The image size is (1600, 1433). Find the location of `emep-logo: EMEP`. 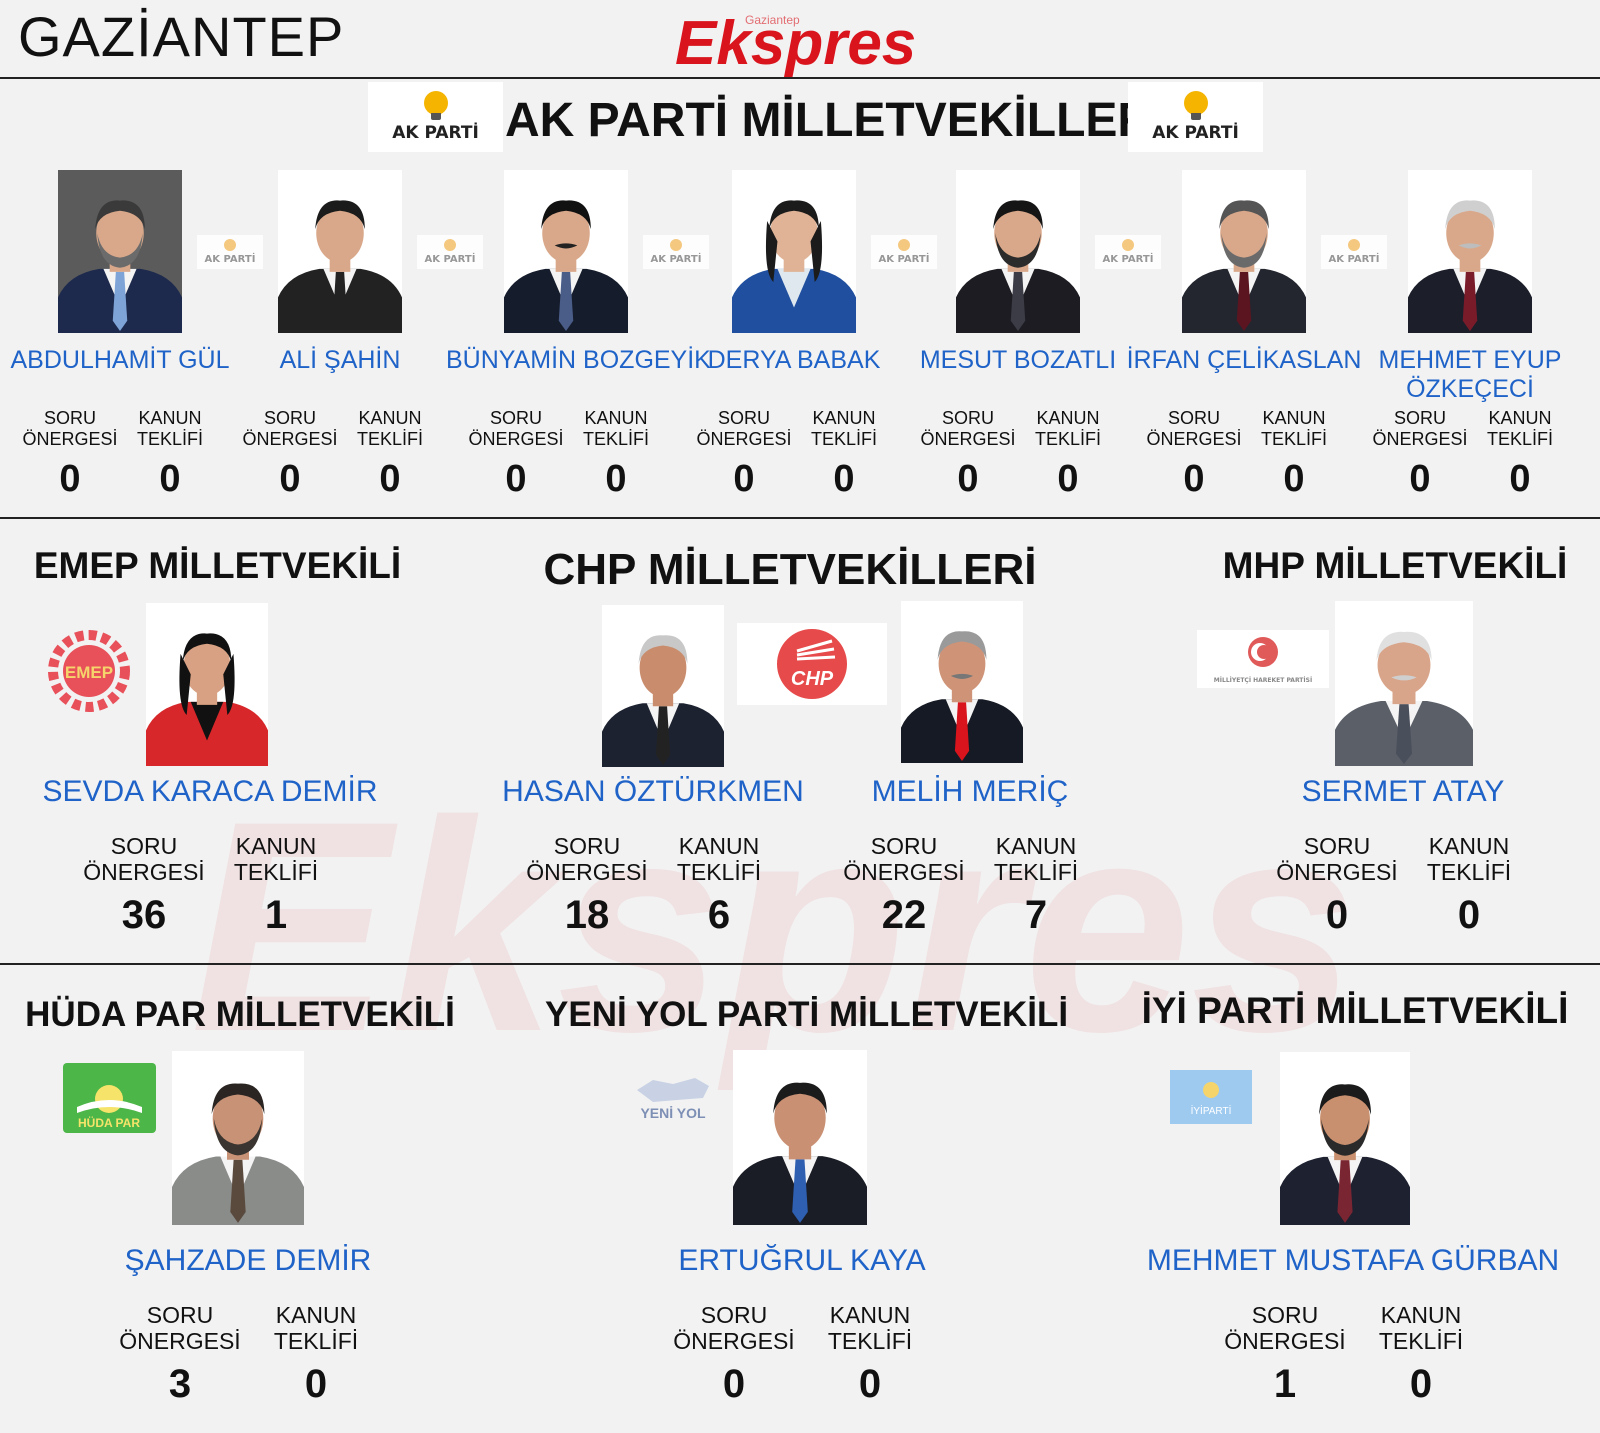

emep-logo: EMEP is located at coordinates (89, 671).